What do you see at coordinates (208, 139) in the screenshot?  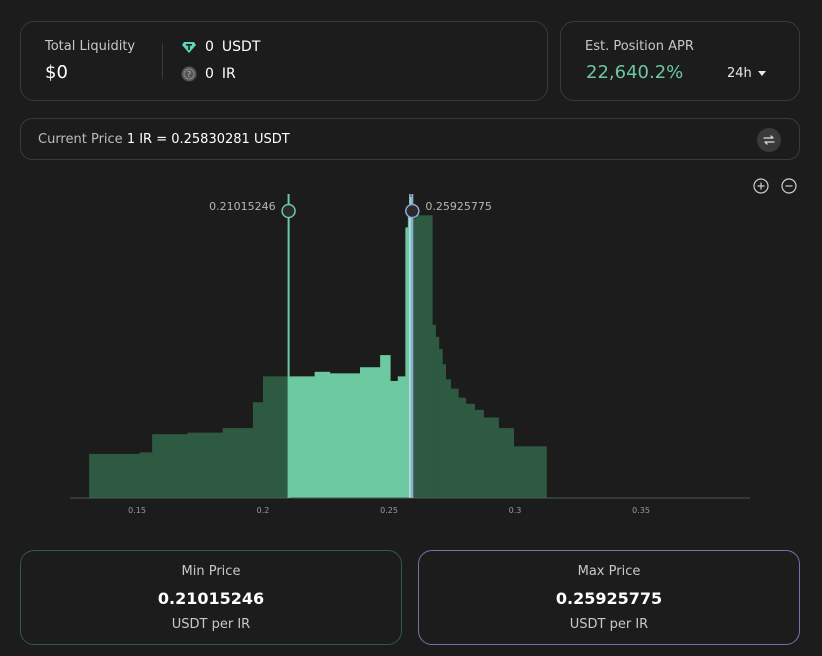 I see `current-price-value: 1 IR = 0.25830281 USDT` at bounding box center [208, 139].